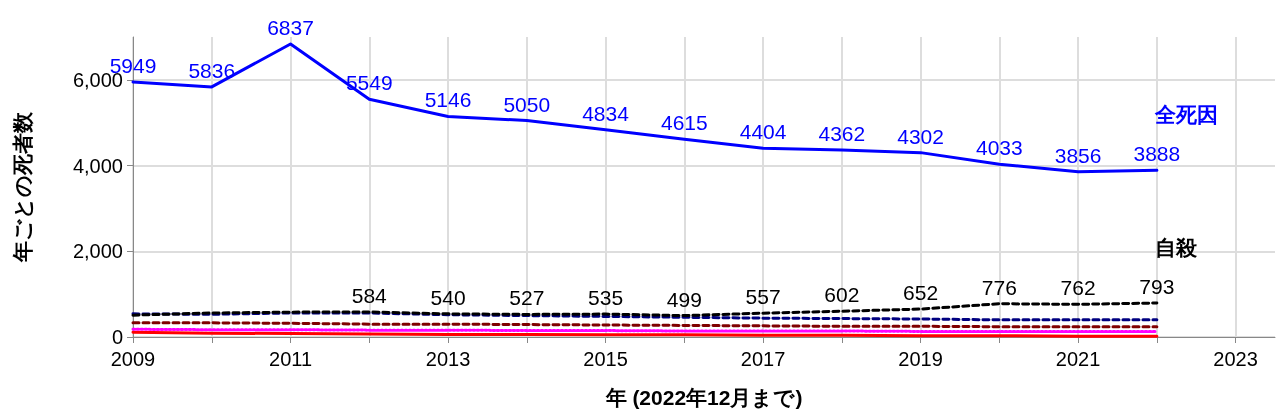  I want to click on y-tick-label: 0, so click(117, 337).